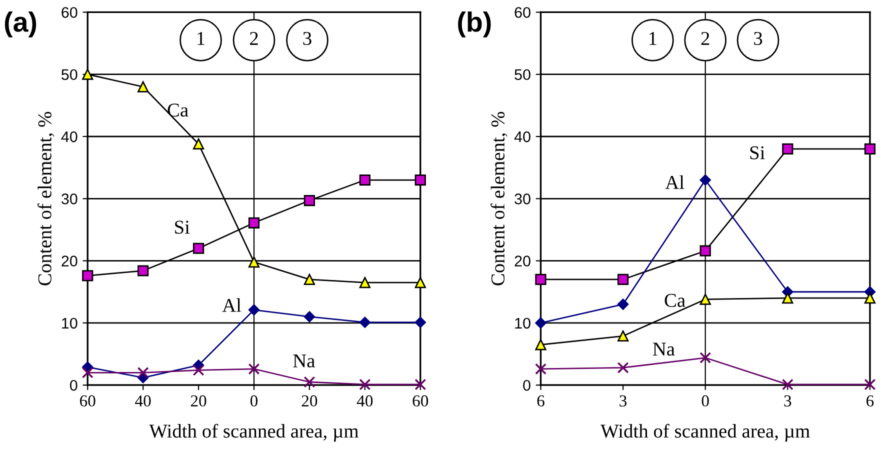 The width and height of the screenshot is (885, 452). Describe the element at coordinates (20, 25) in the screenshot. I see `chart-title: (a)` at that location.